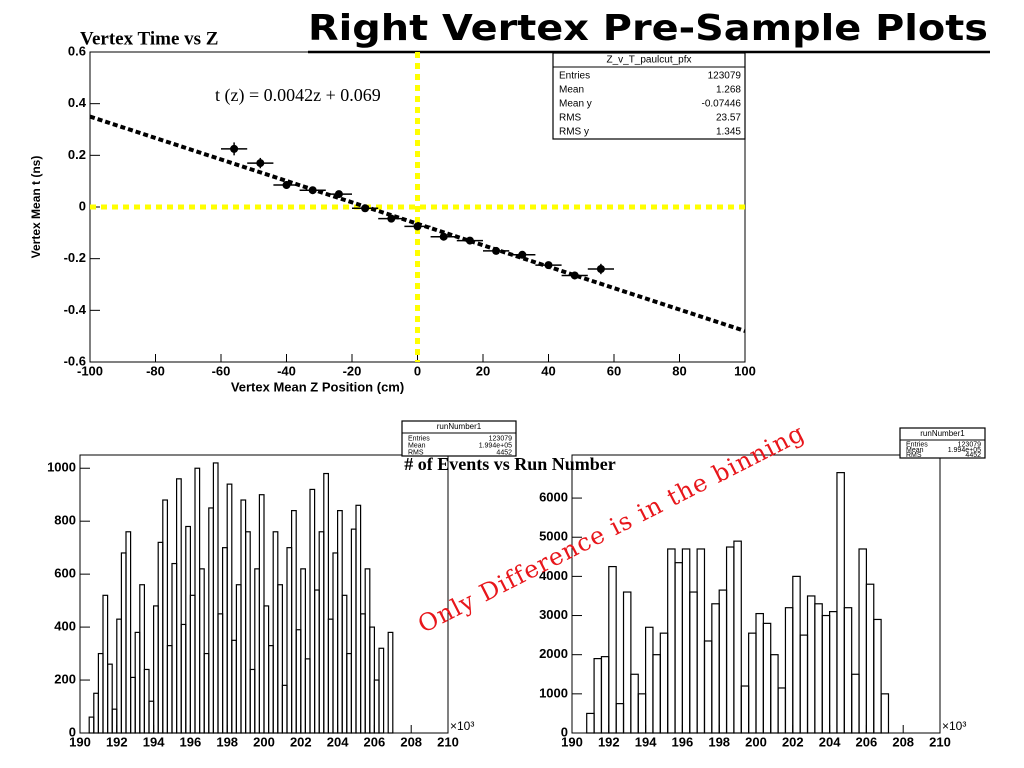 This screenshot has width=1024, height=768. I want to click on stats-value: 1.268, so click(728, 90).